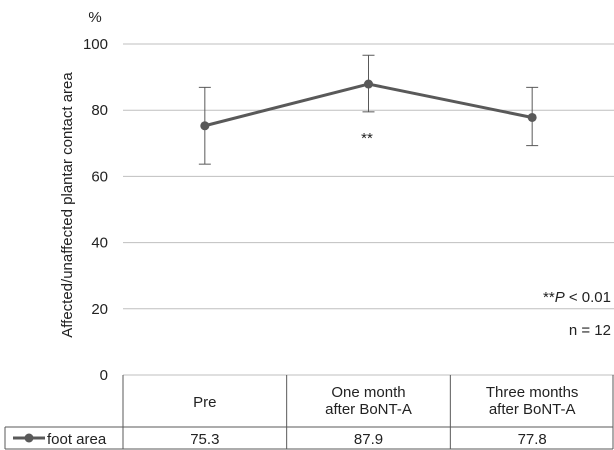 This screenshot has height=450, width=614. What do you see at coordinates (67, 205) in the screenshot?
I see `y-axis-label: Affected/unaffected plantar contact area` at bounding box center [67, 205].